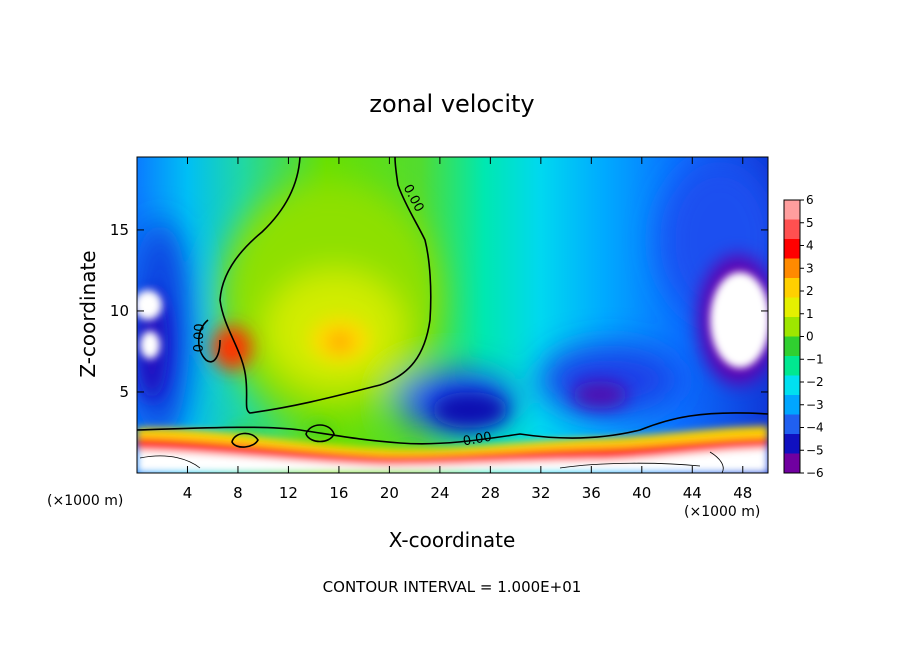 This screenshot has height=654, width=904. What do you see at coordinates (470, 410) in the screenshot?
I see `blob-darkblue-mid` at bounding box center [470, 410].